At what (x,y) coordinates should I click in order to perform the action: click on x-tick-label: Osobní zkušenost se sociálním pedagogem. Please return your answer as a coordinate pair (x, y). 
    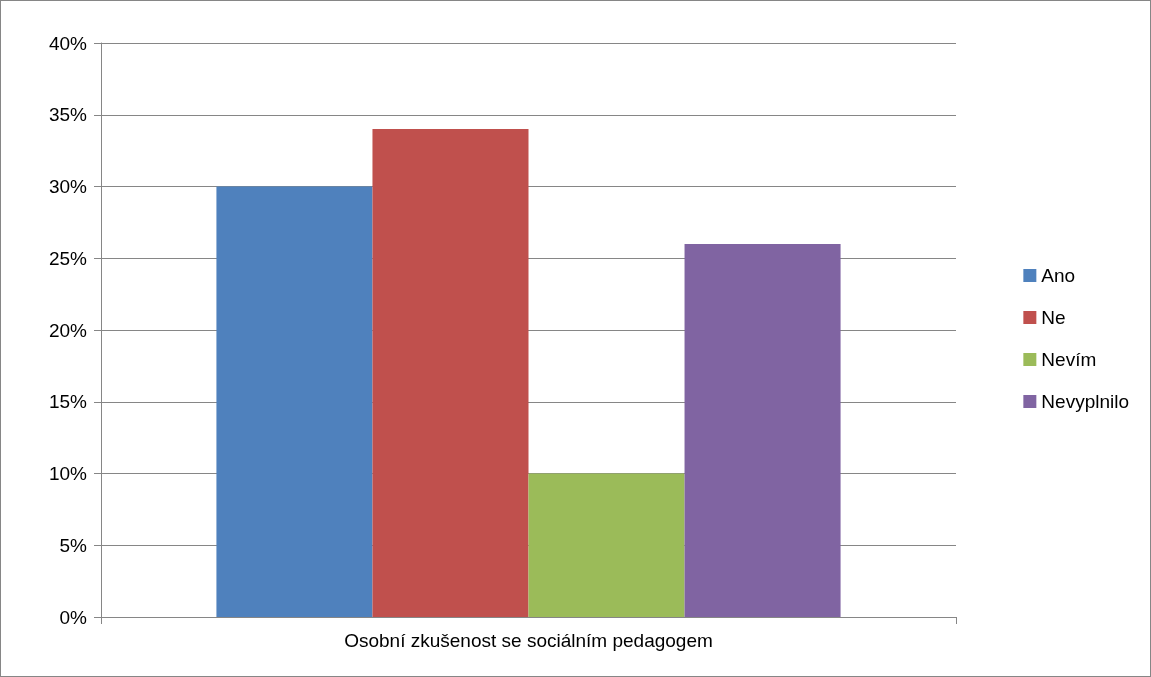
    Looking at the image, I should click on (528, 640).